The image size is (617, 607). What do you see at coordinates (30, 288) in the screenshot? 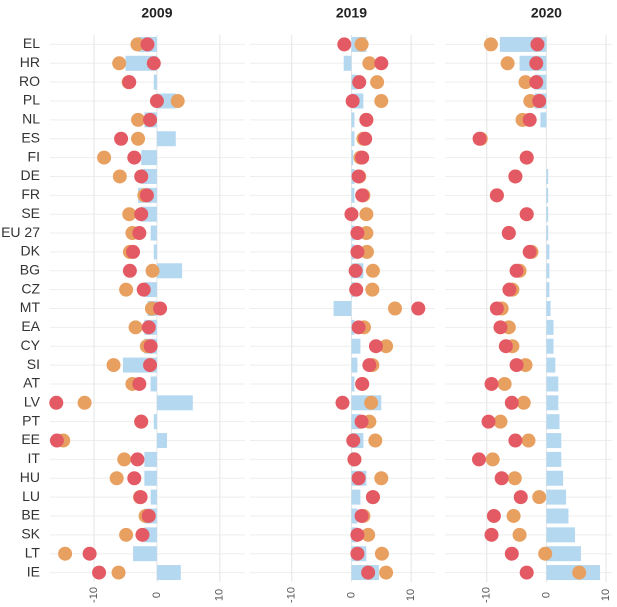
I see `y-tick-label: CZ` at bounding box center [30, 288].